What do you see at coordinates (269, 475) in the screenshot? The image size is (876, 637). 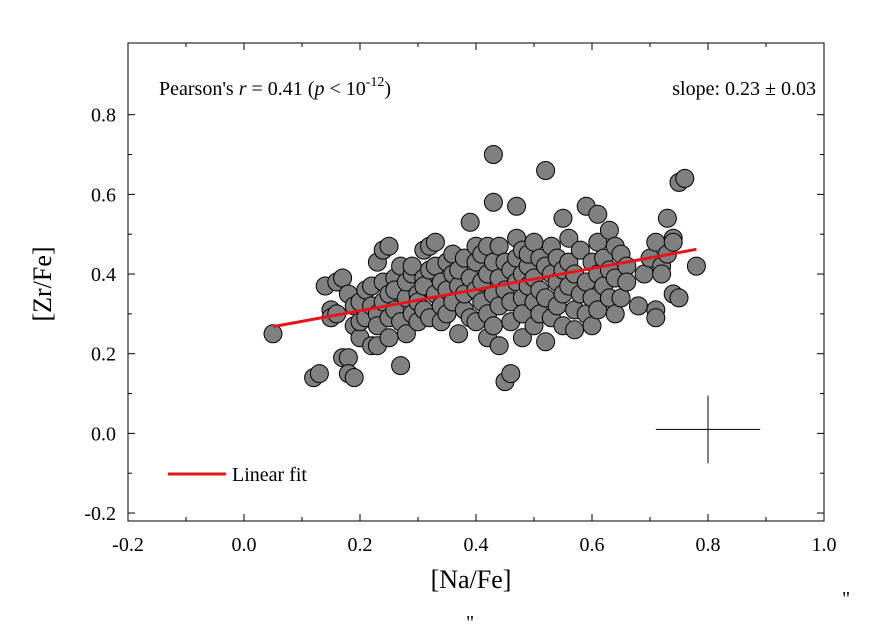 I see `legend-label: Linear fit` at bounding box center [269, 475].